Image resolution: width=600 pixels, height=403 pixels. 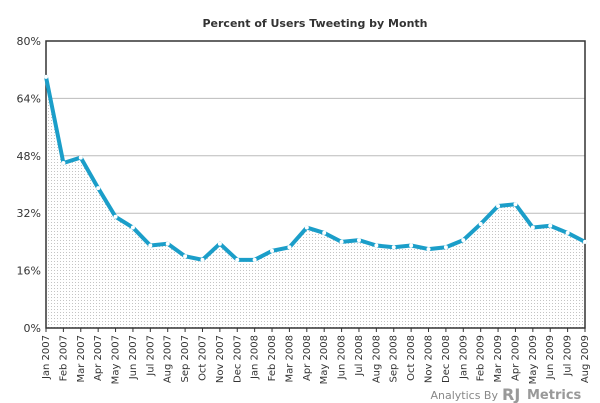 I want to click on x-tick-label: Sep 2007, so click(x=185, y=358).